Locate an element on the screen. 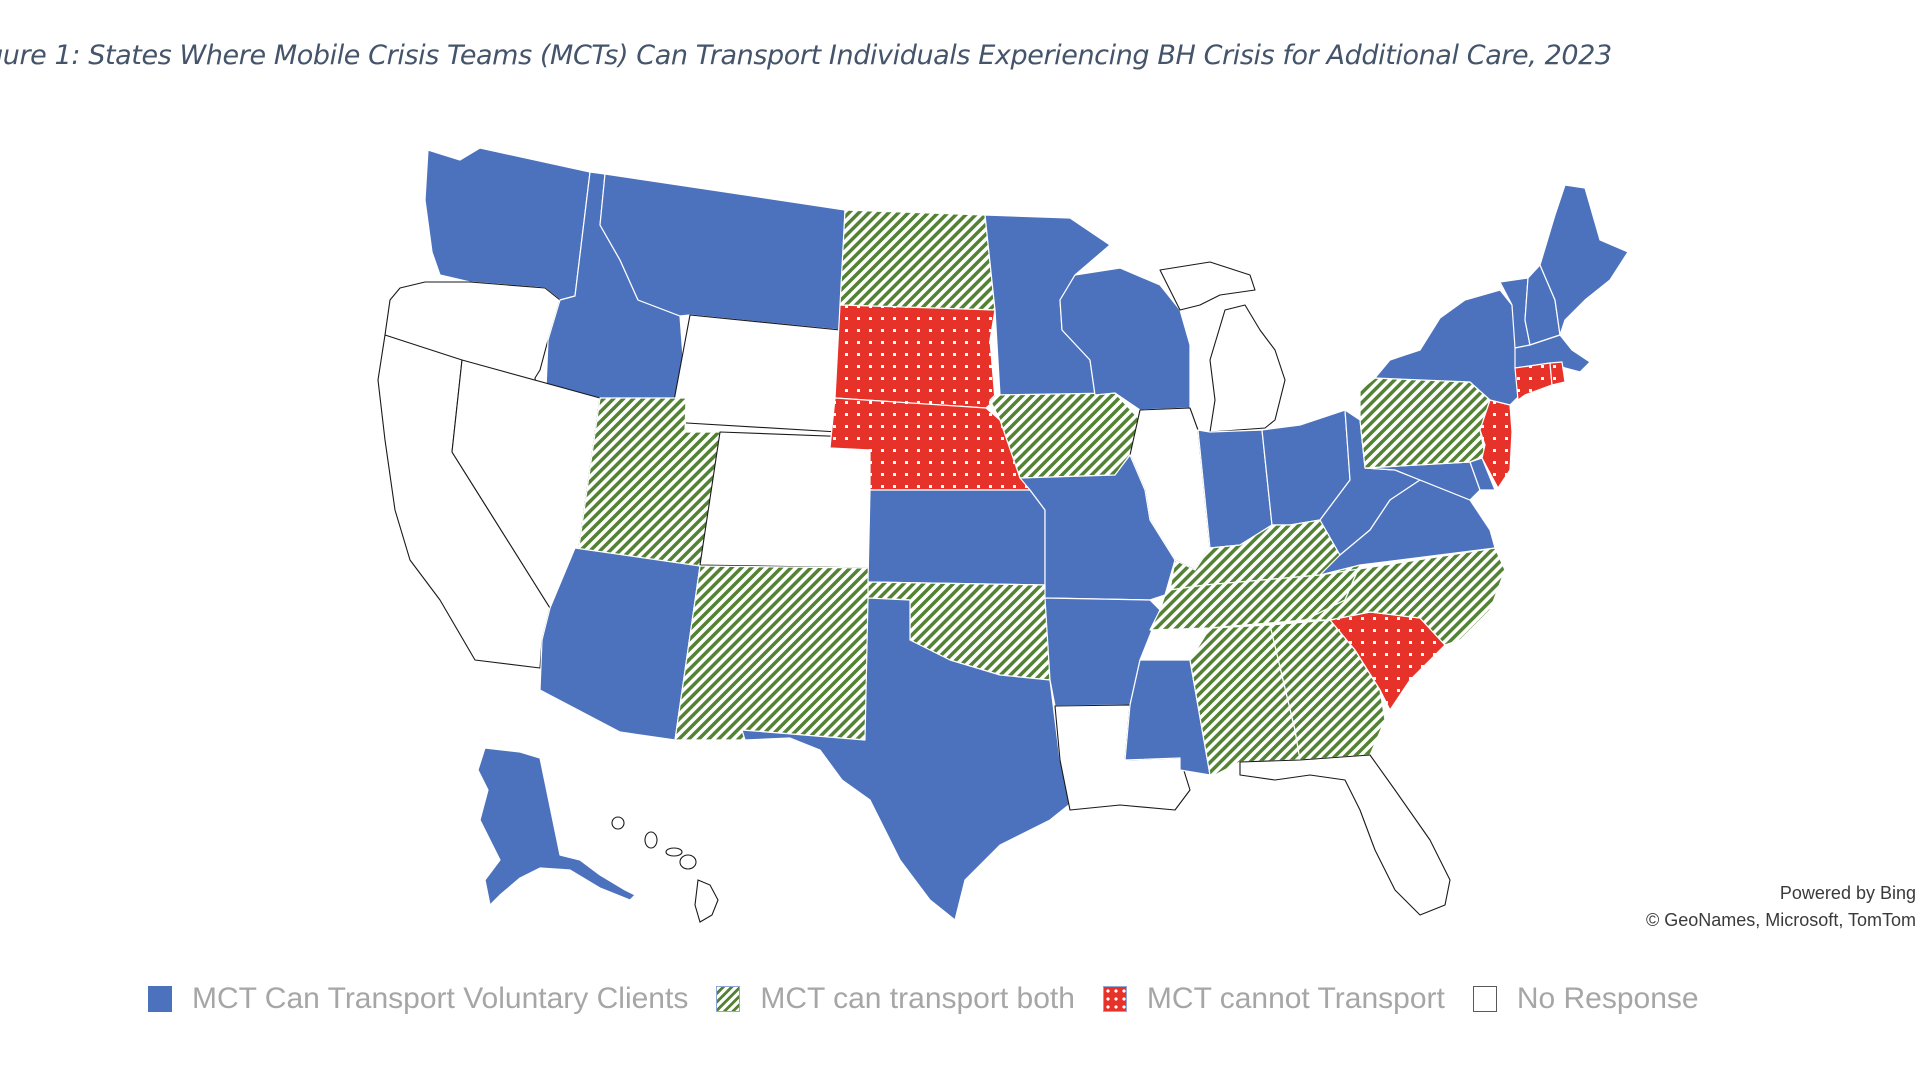  state-PA is located at coordinates (1425, 423).